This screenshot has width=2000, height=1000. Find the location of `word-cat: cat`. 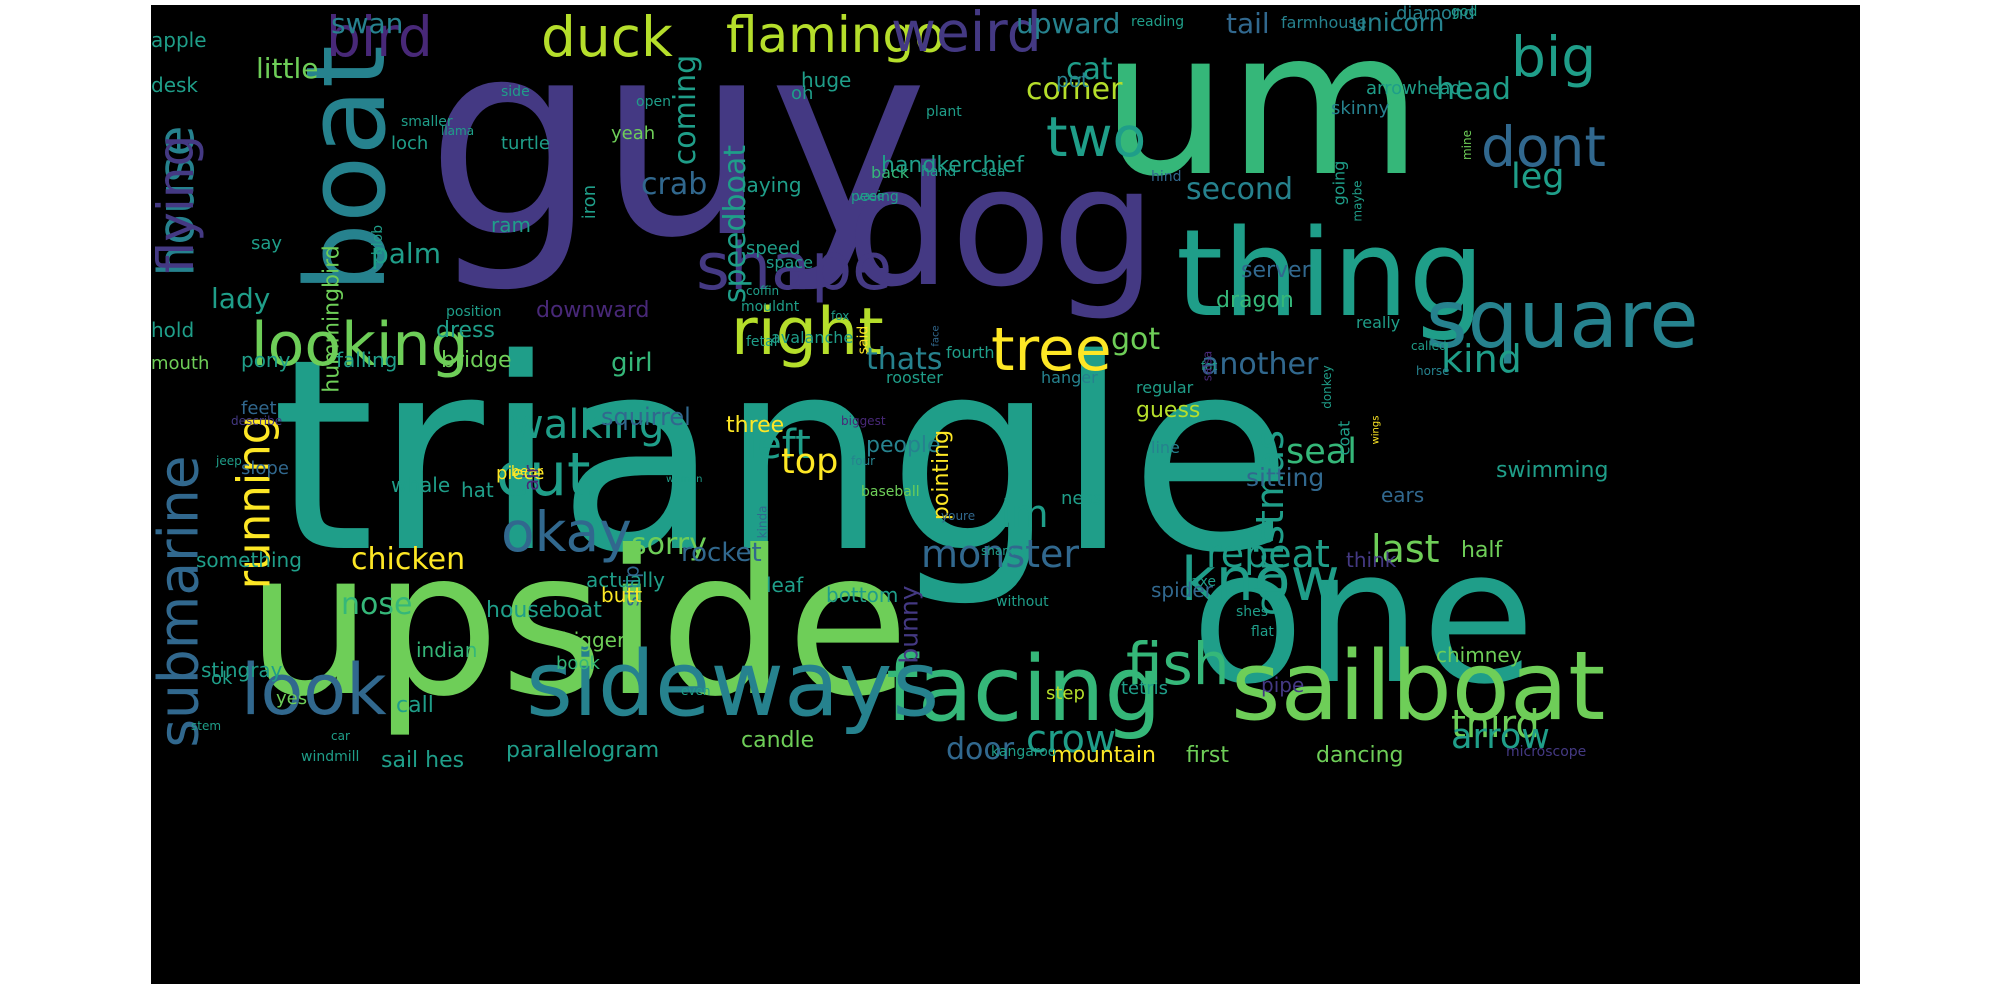

word-cat: cat is located at coordinates (1089, 69).